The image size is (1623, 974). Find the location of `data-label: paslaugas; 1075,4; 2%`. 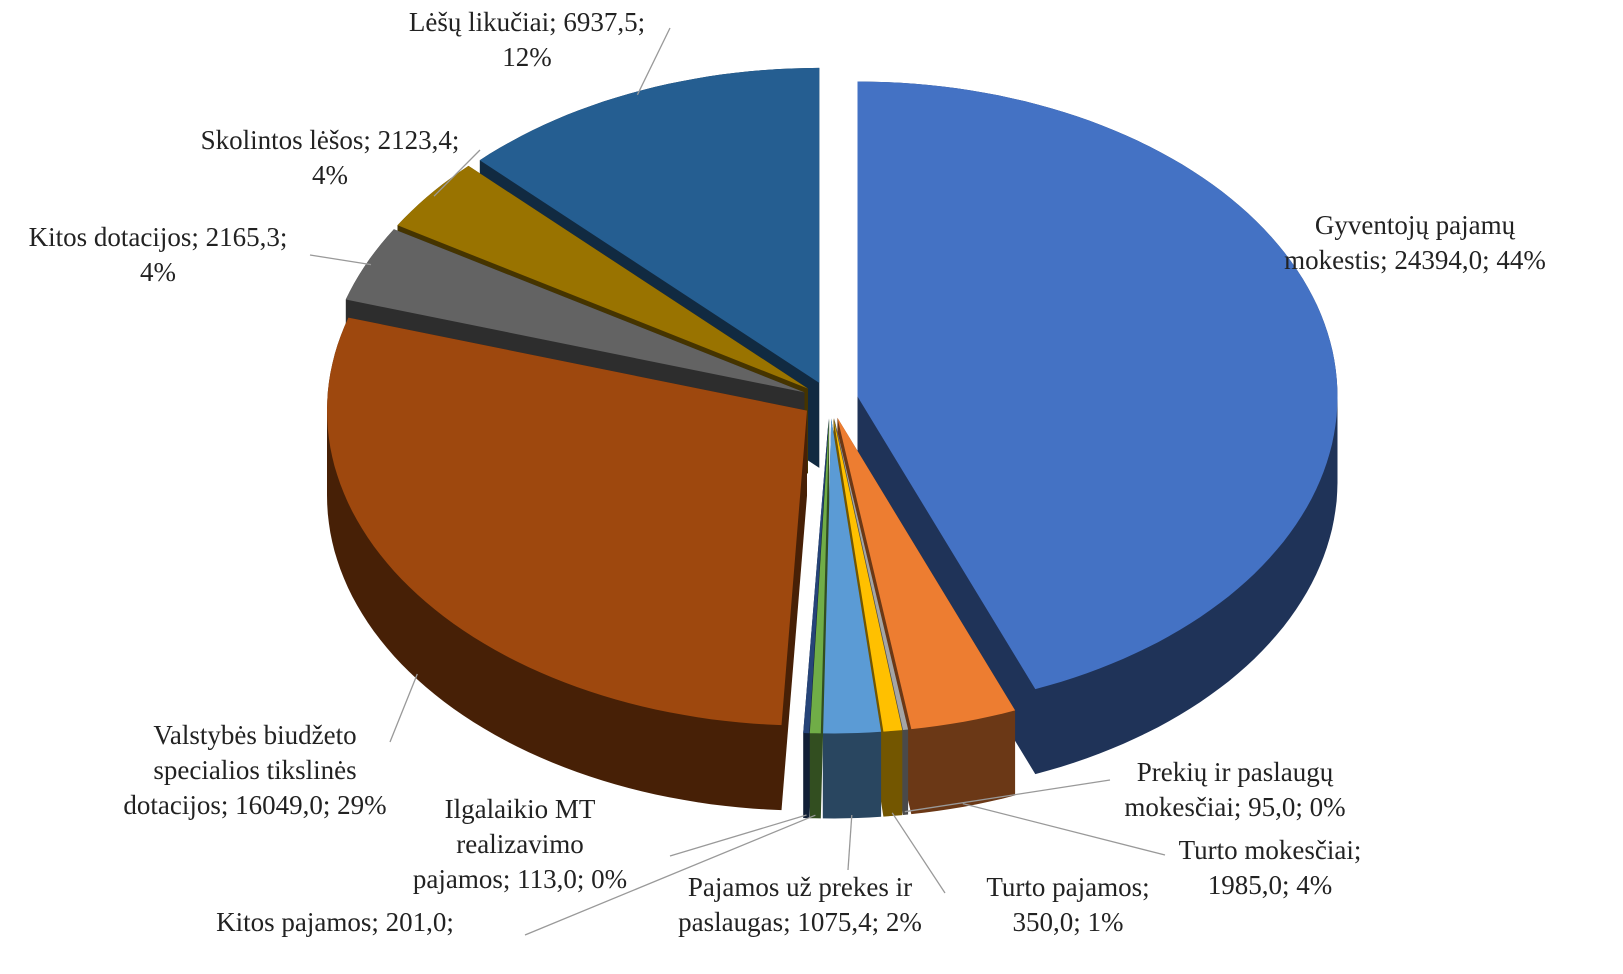

data-label: paslaugas; 1075,4; 2% is located at coordinates (800, 922).